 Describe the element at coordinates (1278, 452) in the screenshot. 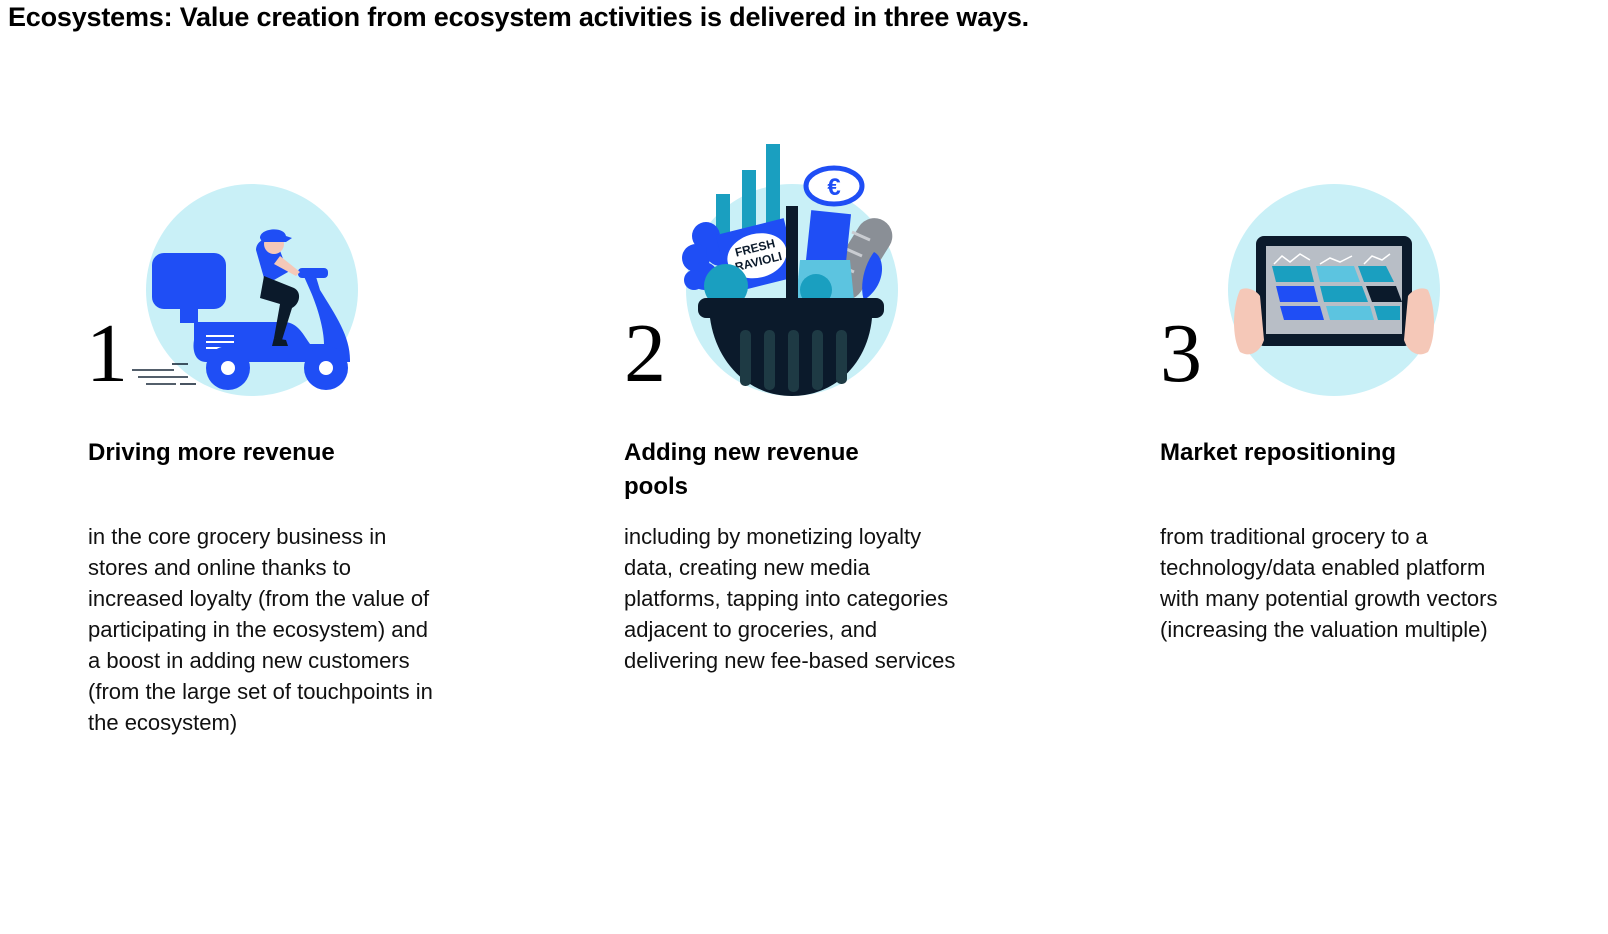

I see `step-heading-3: Market repositioning` at that location.